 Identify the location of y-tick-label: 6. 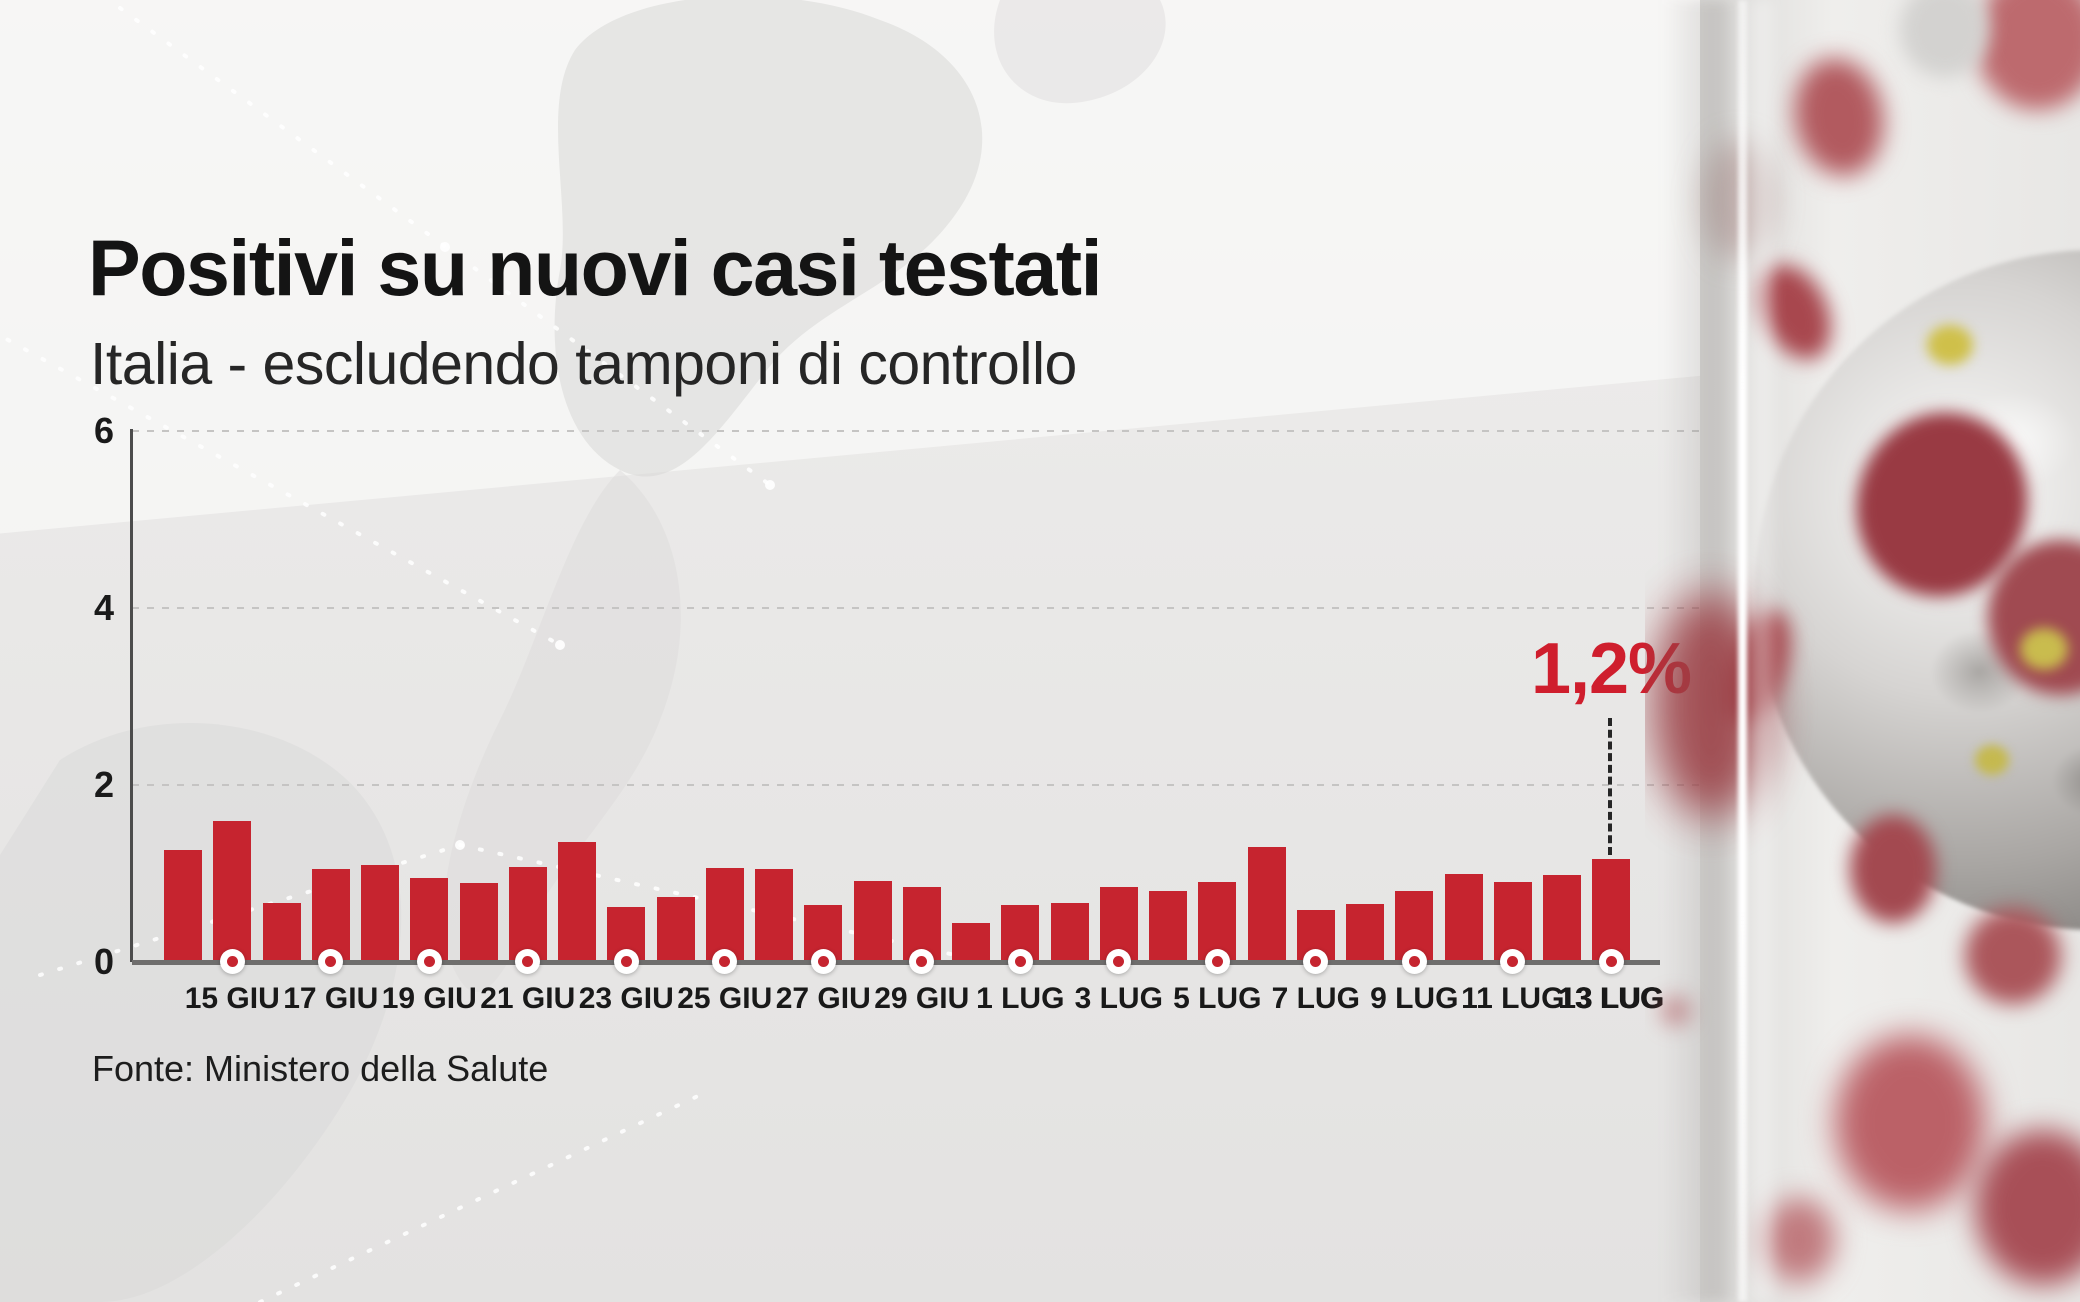
(103, 430).